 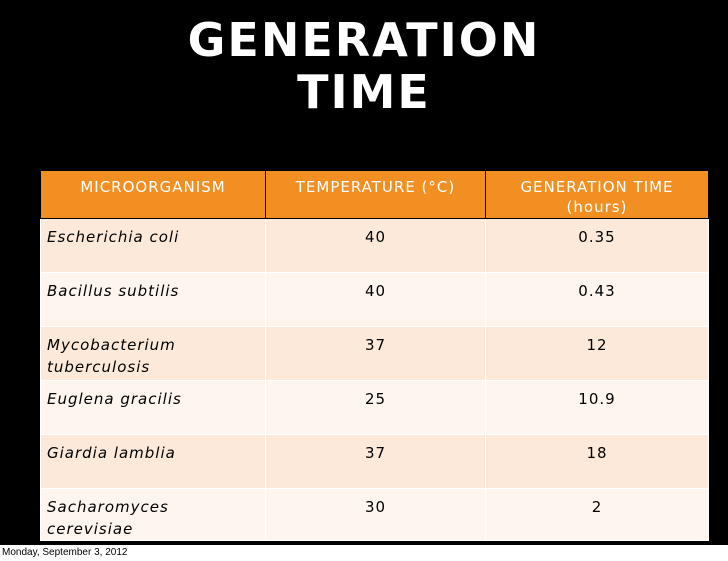 I want to click on cell-generation-time: 0.43, so click(x=597, y=299).